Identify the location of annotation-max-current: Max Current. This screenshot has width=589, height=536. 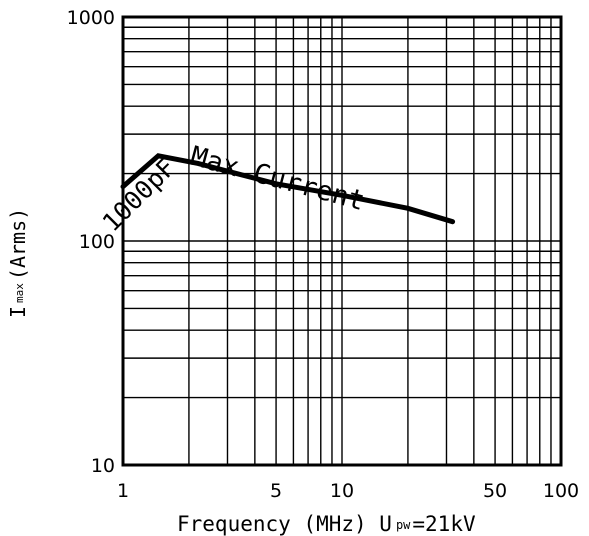
(277, 179).